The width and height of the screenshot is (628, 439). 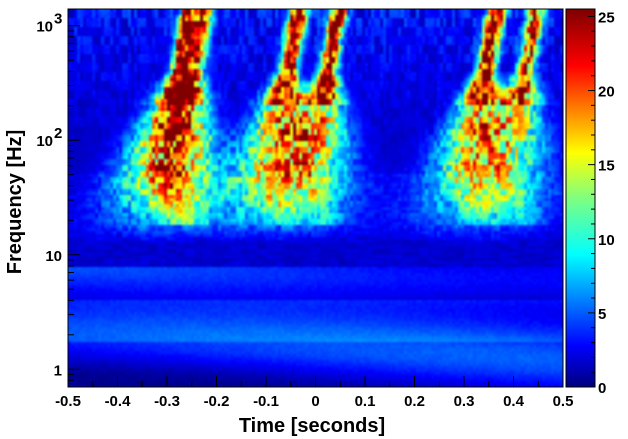 I want to click on x-tick-label: 0.5, so click(x=563, y=401).